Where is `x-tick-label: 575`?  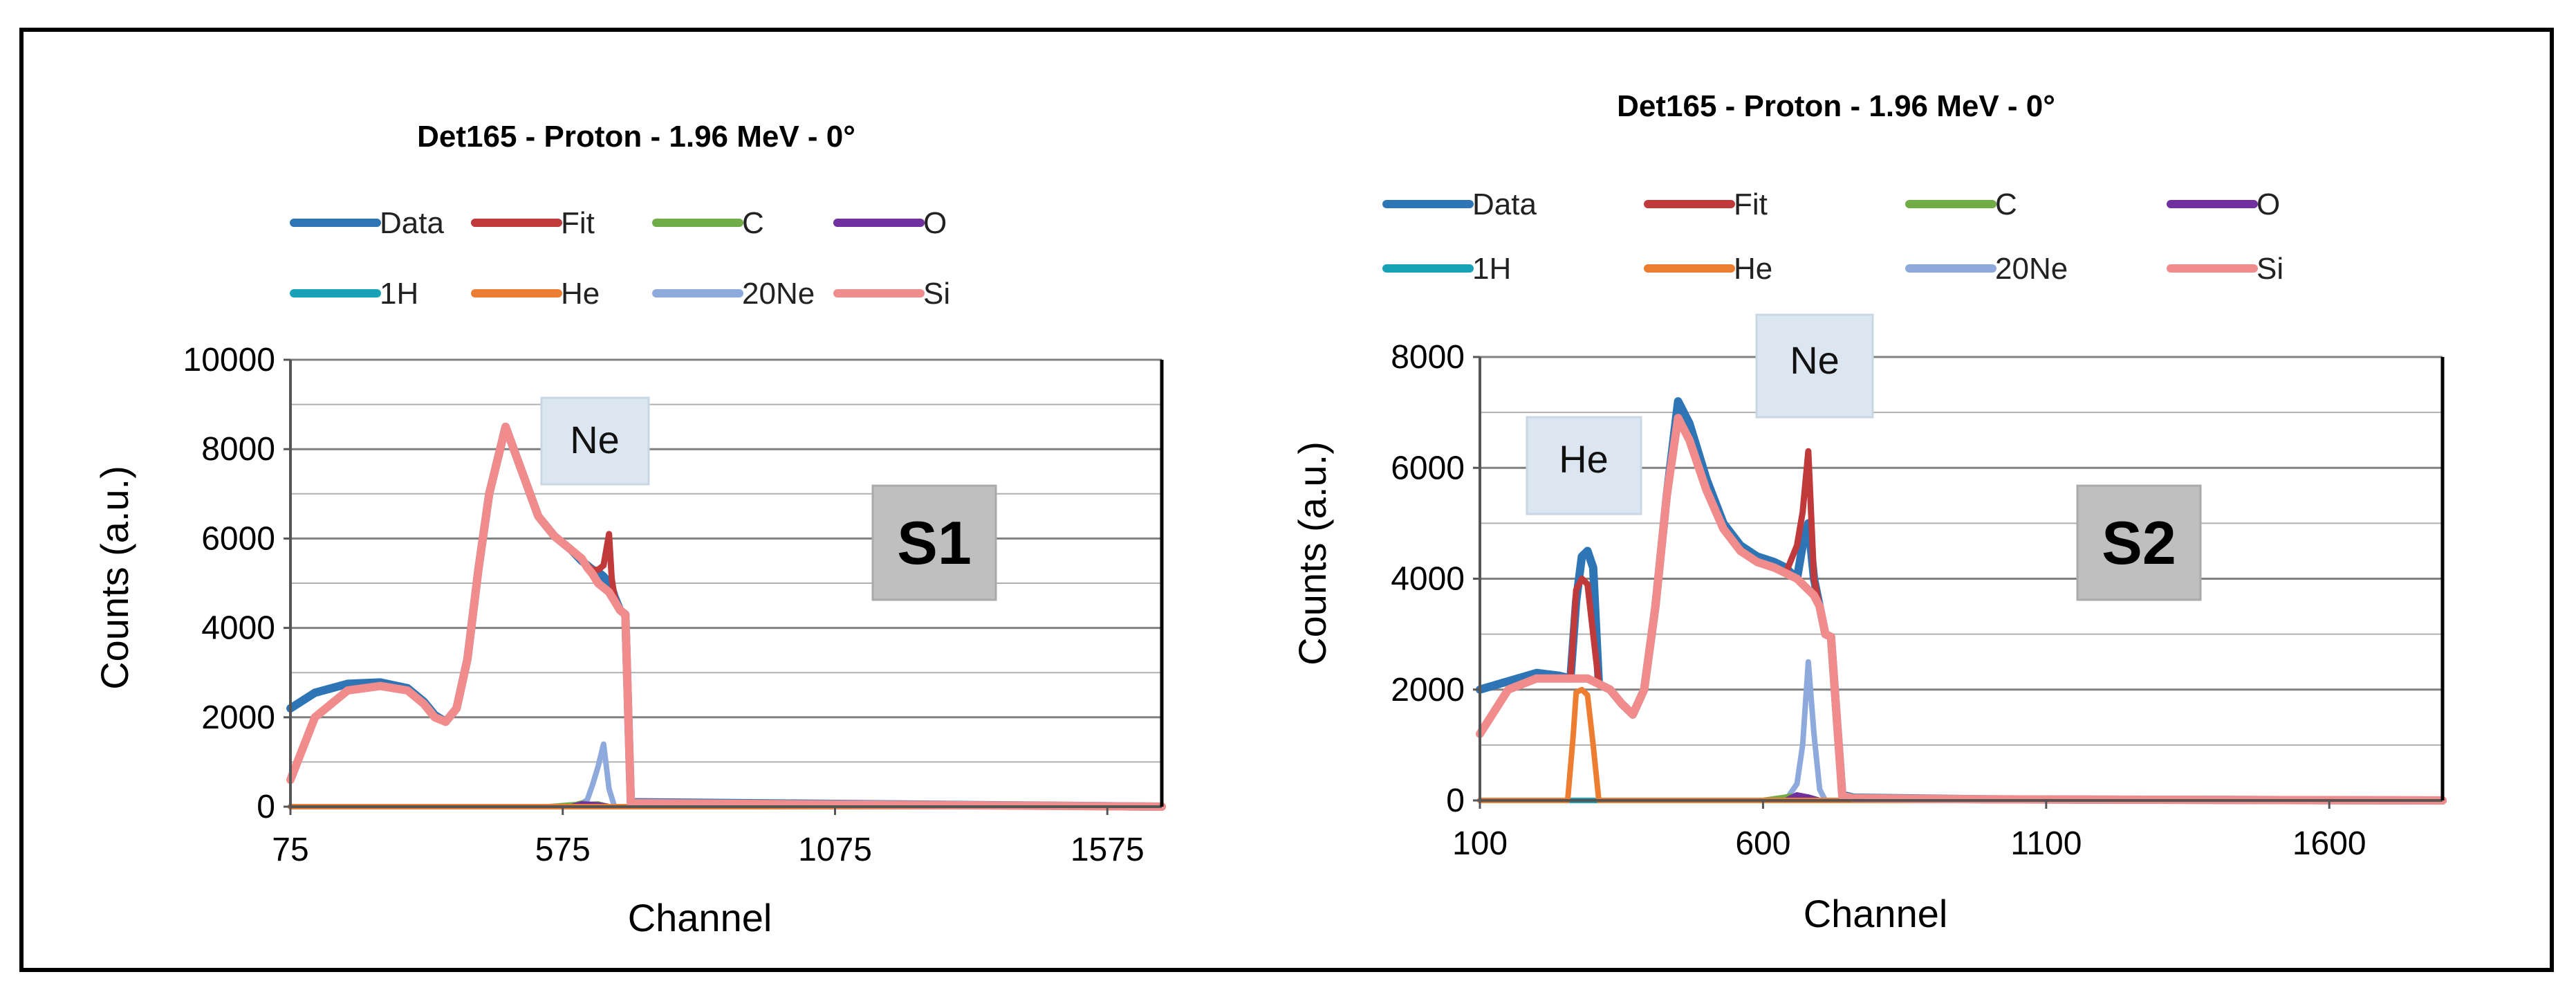 x-tick-label: 575 is located at coordinates (563, 850).